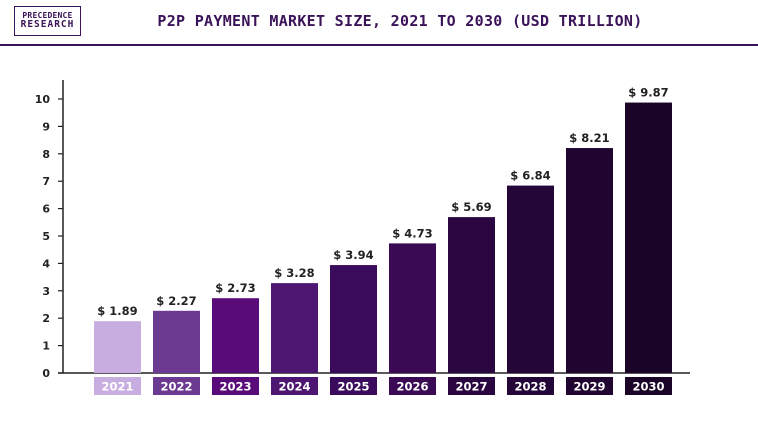 The image size is (758, 421). What do you see at coordinates (46, 291) in the screenshot?
I see `y-tick-label: 3` at bounding box center [46, 291].